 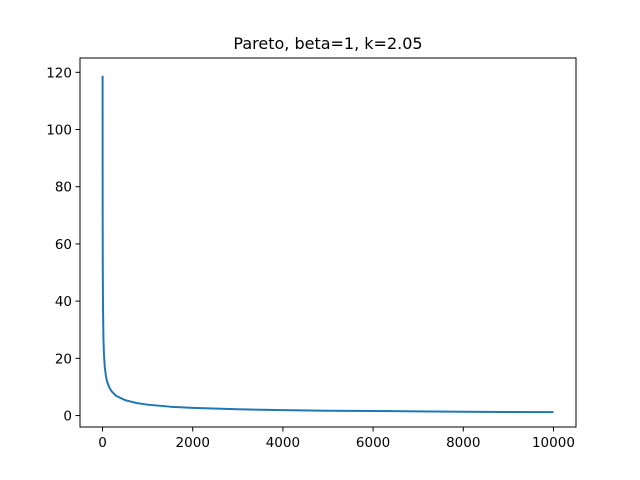 What do you see at coordinates (327, 43) in the screenshot?
I see `chart-title: Pareto, beta=1, k=2.05` at bounding box center [327, 43].